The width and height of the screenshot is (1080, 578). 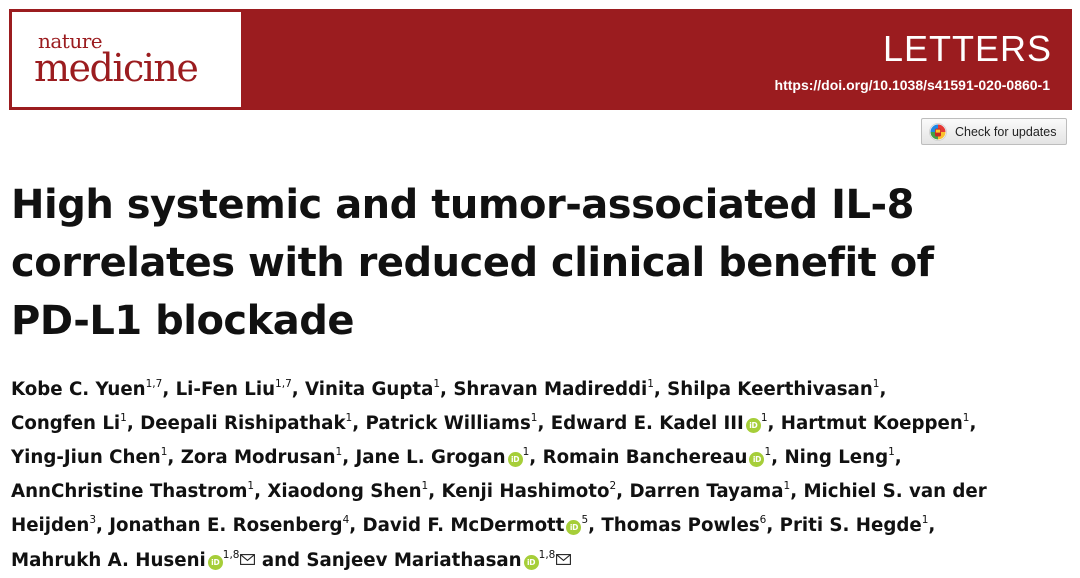 I want to click on author-name-text: Thomas Powles, so click(x=680, y=525).